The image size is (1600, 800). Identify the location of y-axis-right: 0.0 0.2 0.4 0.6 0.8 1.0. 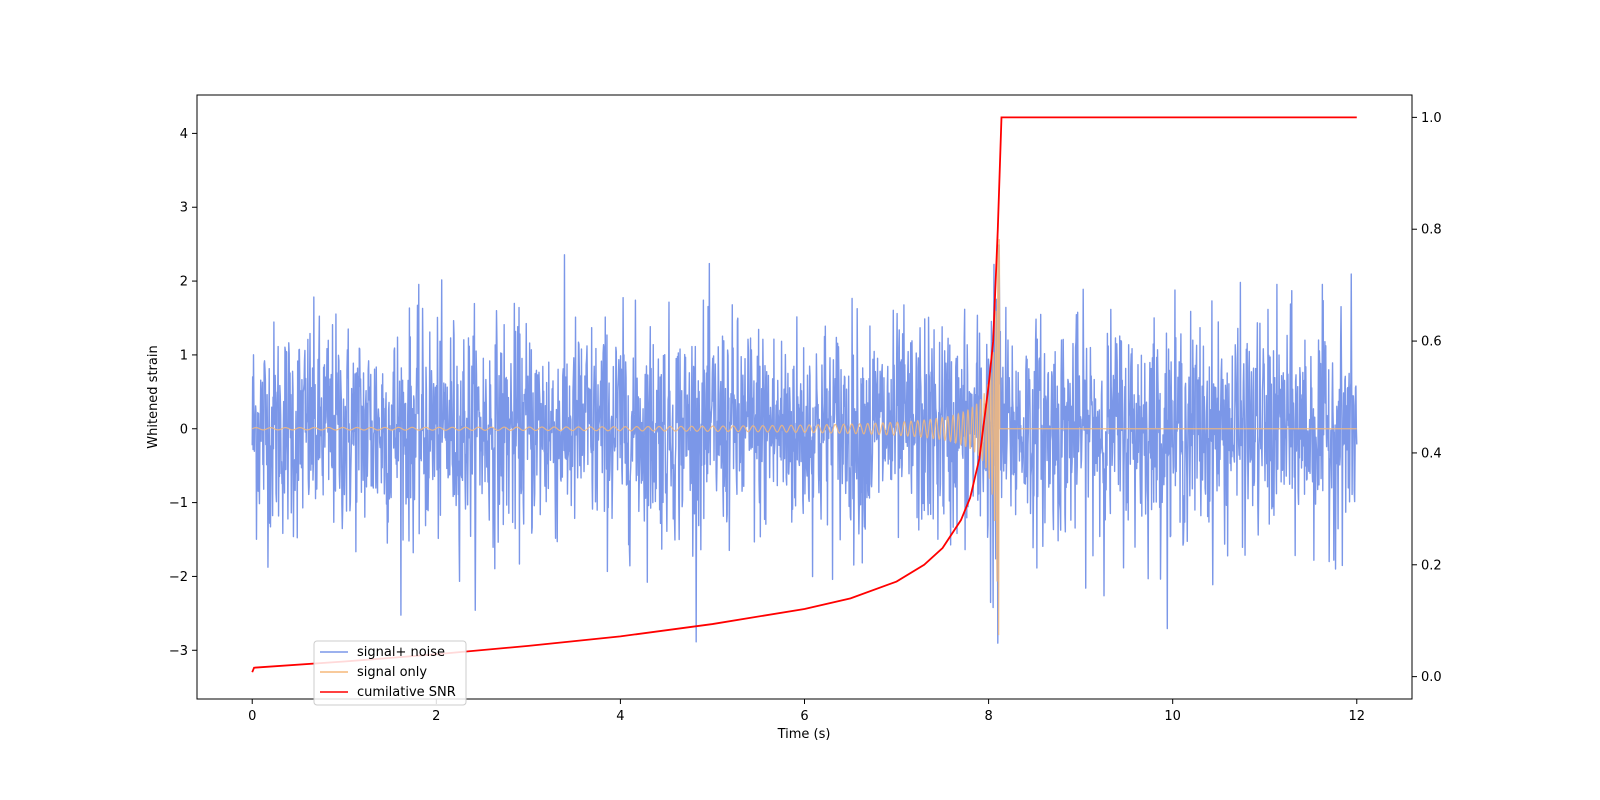
(1427, 398).